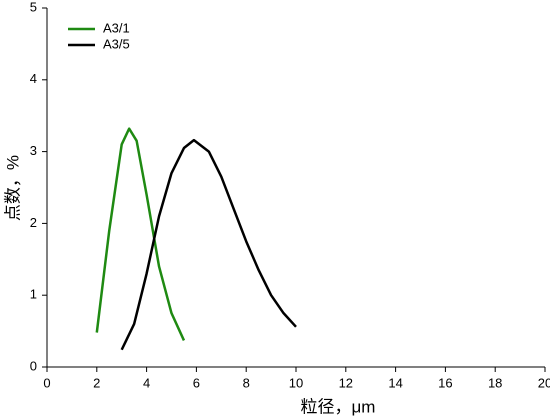 This screenshot has height=419, width=550. I want to click on y-tick-label: 3, so click(33, 150).